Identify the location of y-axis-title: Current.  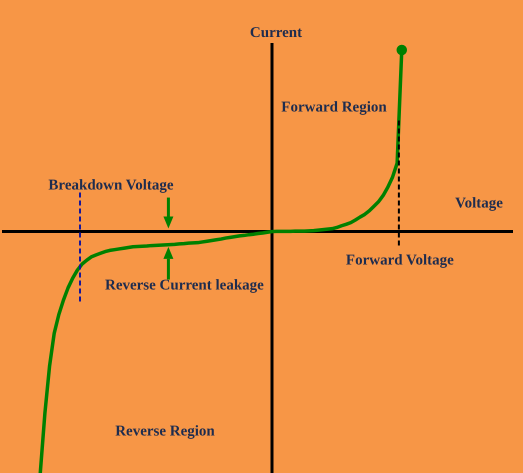
(276, 32).